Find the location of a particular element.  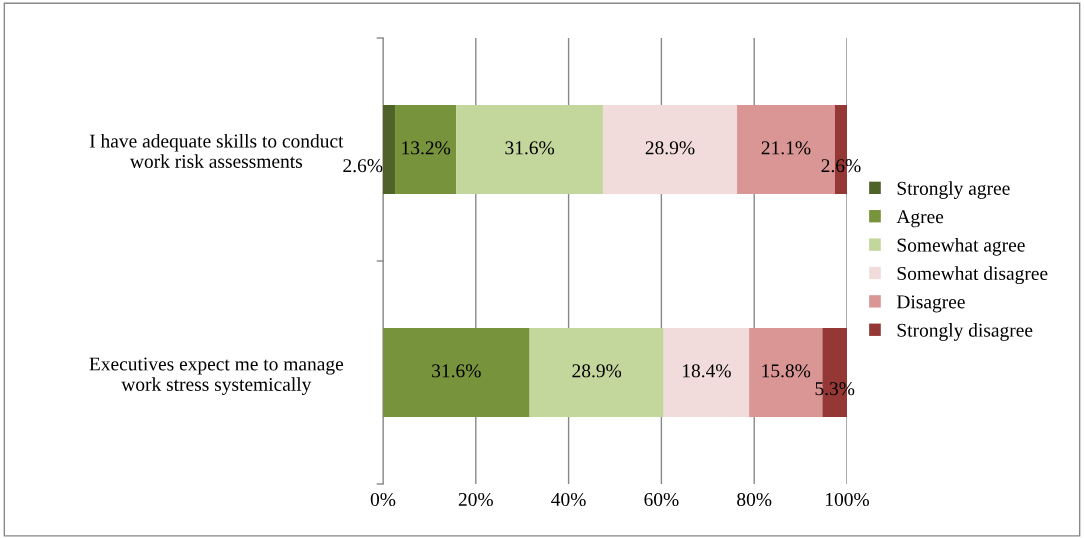

legend-label: Agree is located at coordinates (920, 219).